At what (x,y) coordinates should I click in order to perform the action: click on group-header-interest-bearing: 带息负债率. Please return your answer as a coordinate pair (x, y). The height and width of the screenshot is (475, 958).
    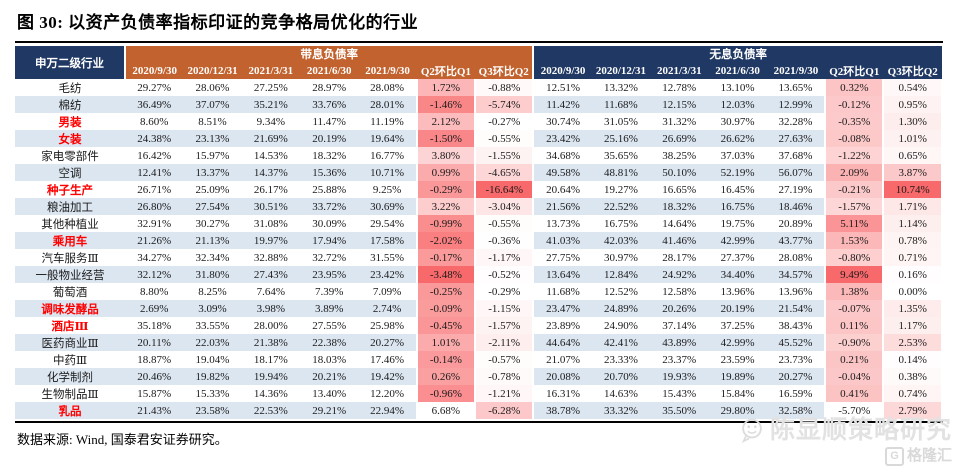
    Looking at the image, I should click on (329, 54).